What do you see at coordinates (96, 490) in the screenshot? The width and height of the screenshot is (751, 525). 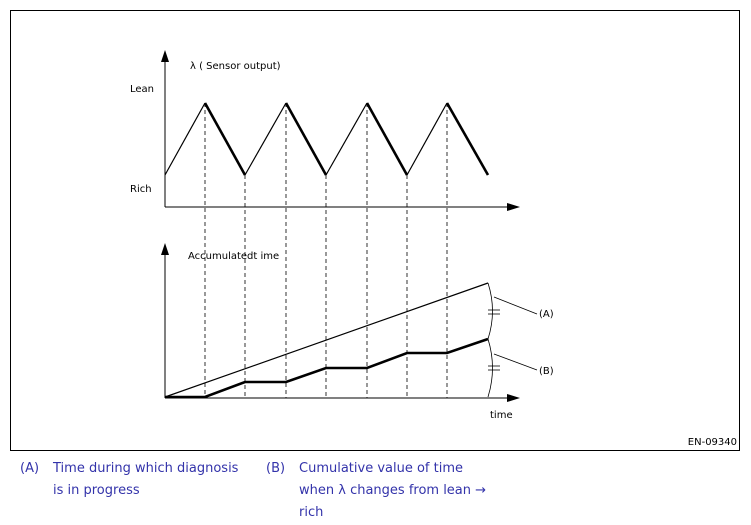 I see `legend-a-text-line2: is in progress` at bounding box center [96, 490].